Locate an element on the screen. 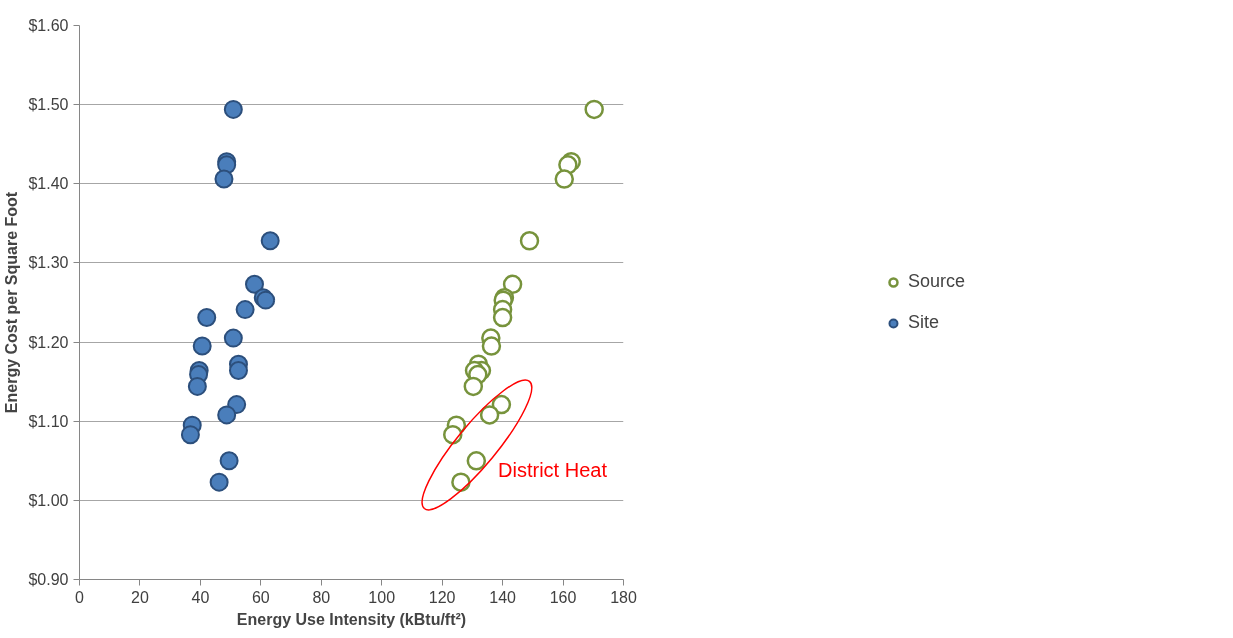  y-tick-label: $1.40 is located at coordinates (48, 184).